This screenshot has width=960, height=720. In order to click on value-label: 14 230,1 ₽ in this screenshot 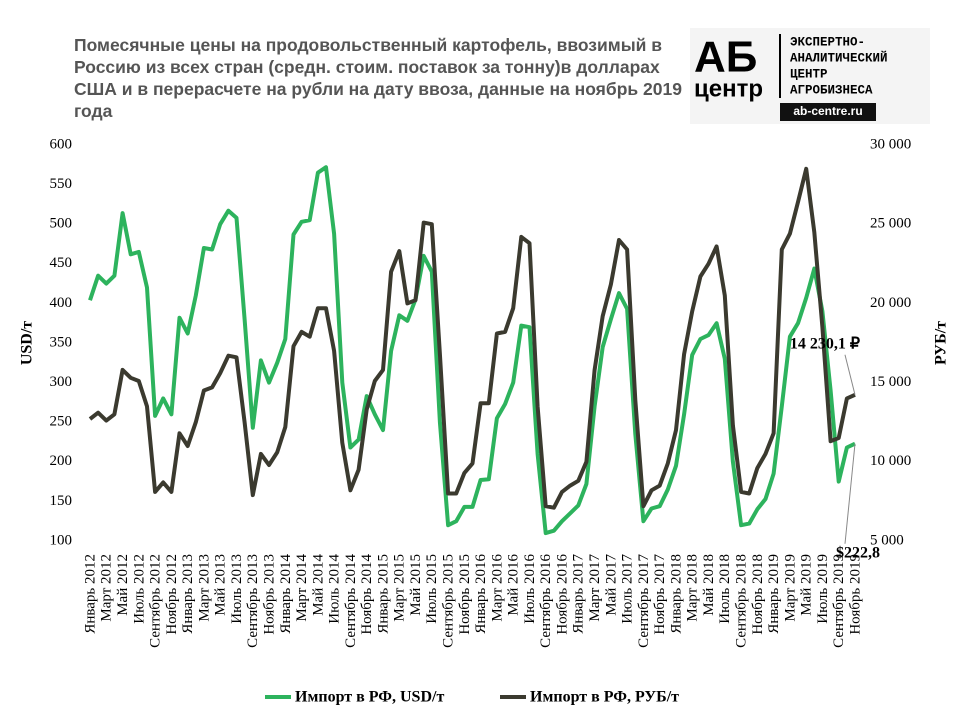, I will do `click(825, 343)`.